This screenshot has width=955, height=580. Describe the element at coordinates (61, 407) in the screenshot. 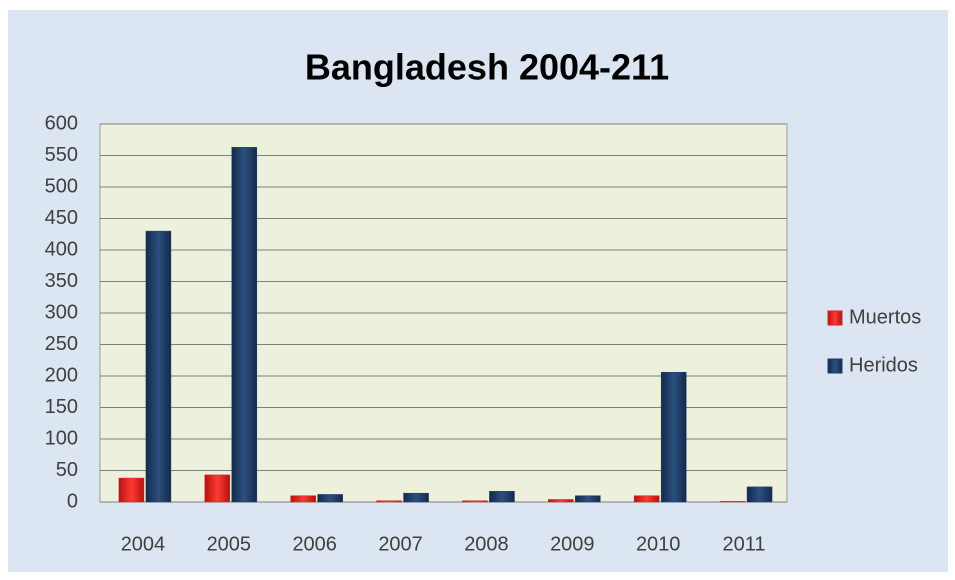

I see `y-tick-label: 150` at that location.